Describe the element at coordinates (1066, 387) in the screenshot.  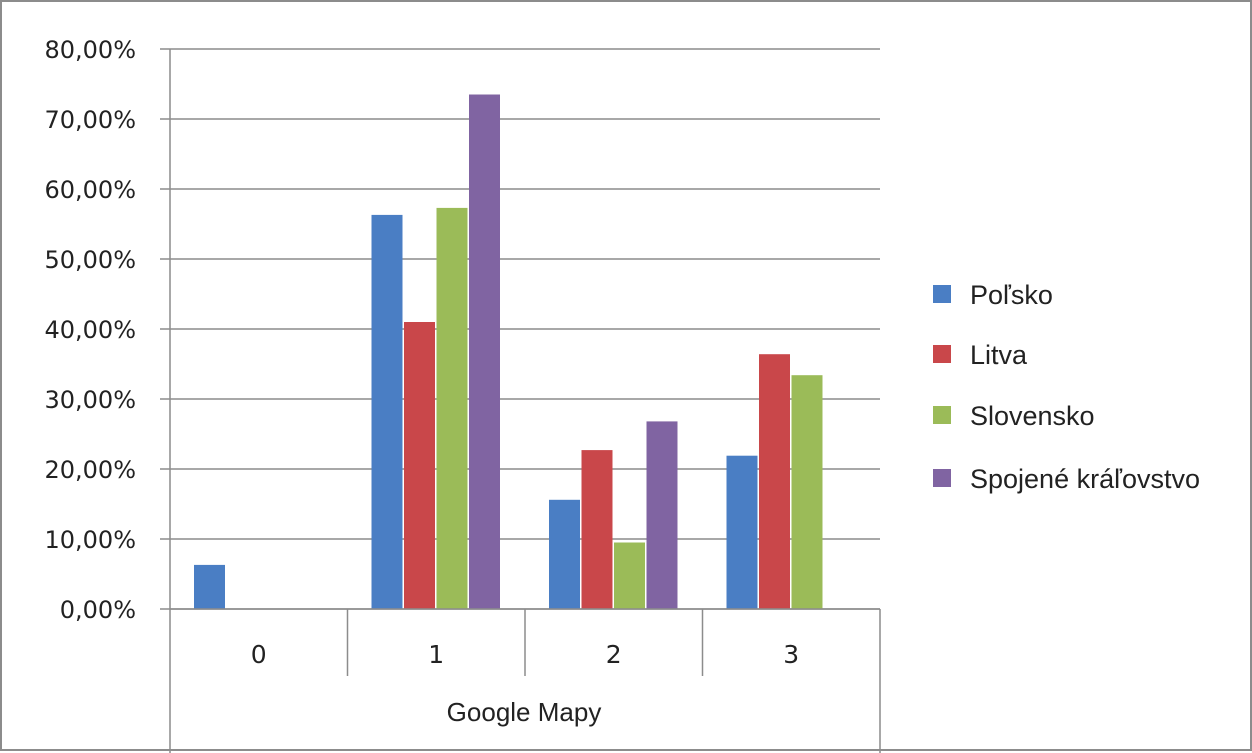
I see `legend: Poľsko Litva Slovensko Spojené kráľovstvo` at that location.